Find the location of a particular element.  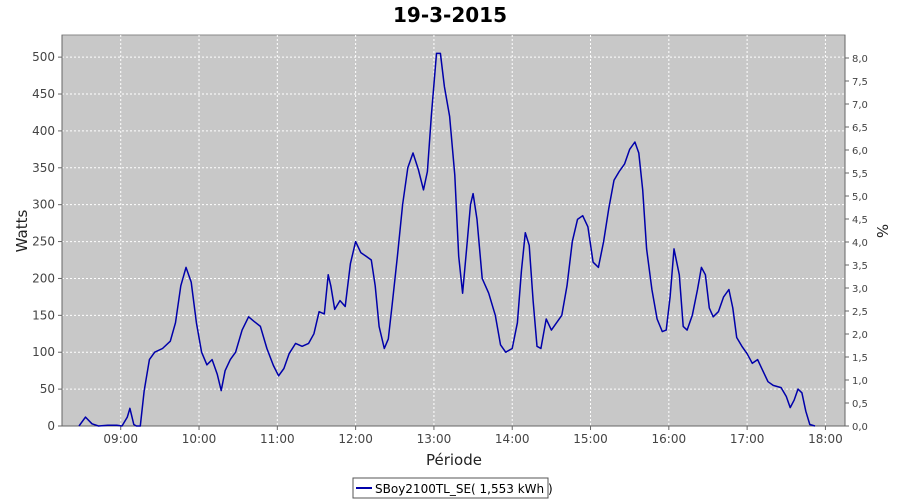

y-tick-label: 100 is located at coordinates (43, 352).